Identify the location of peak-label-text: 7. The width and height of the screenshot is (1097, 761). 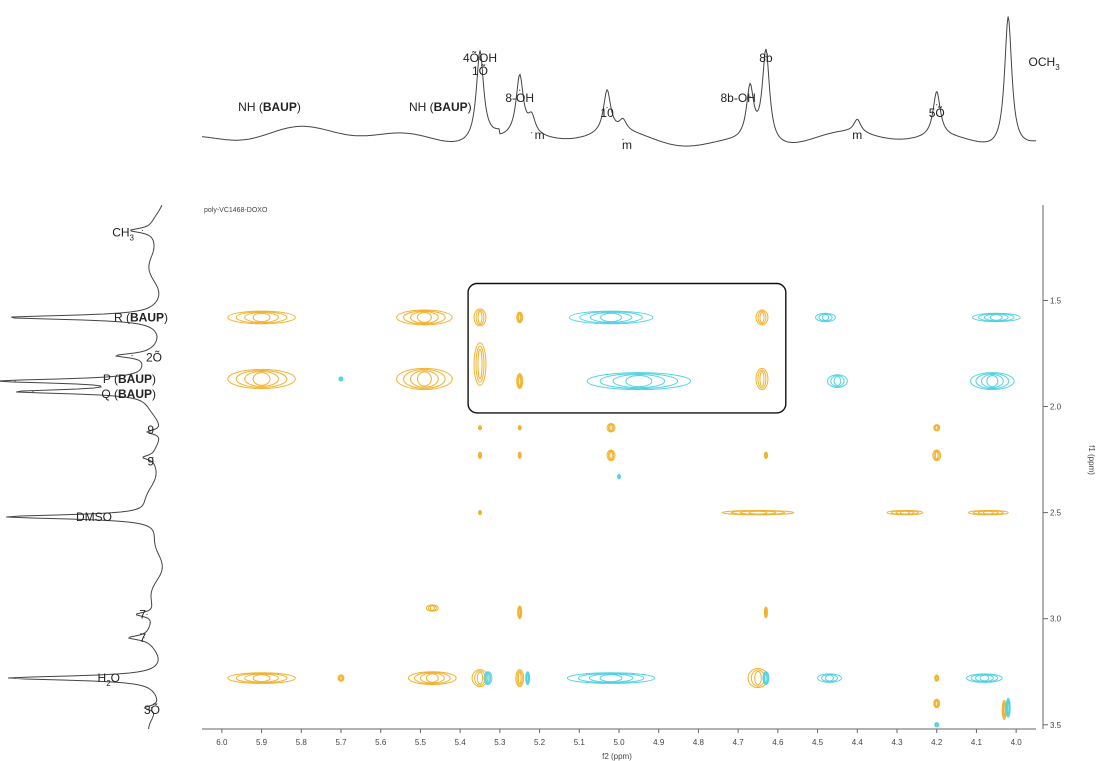
(142, 638).